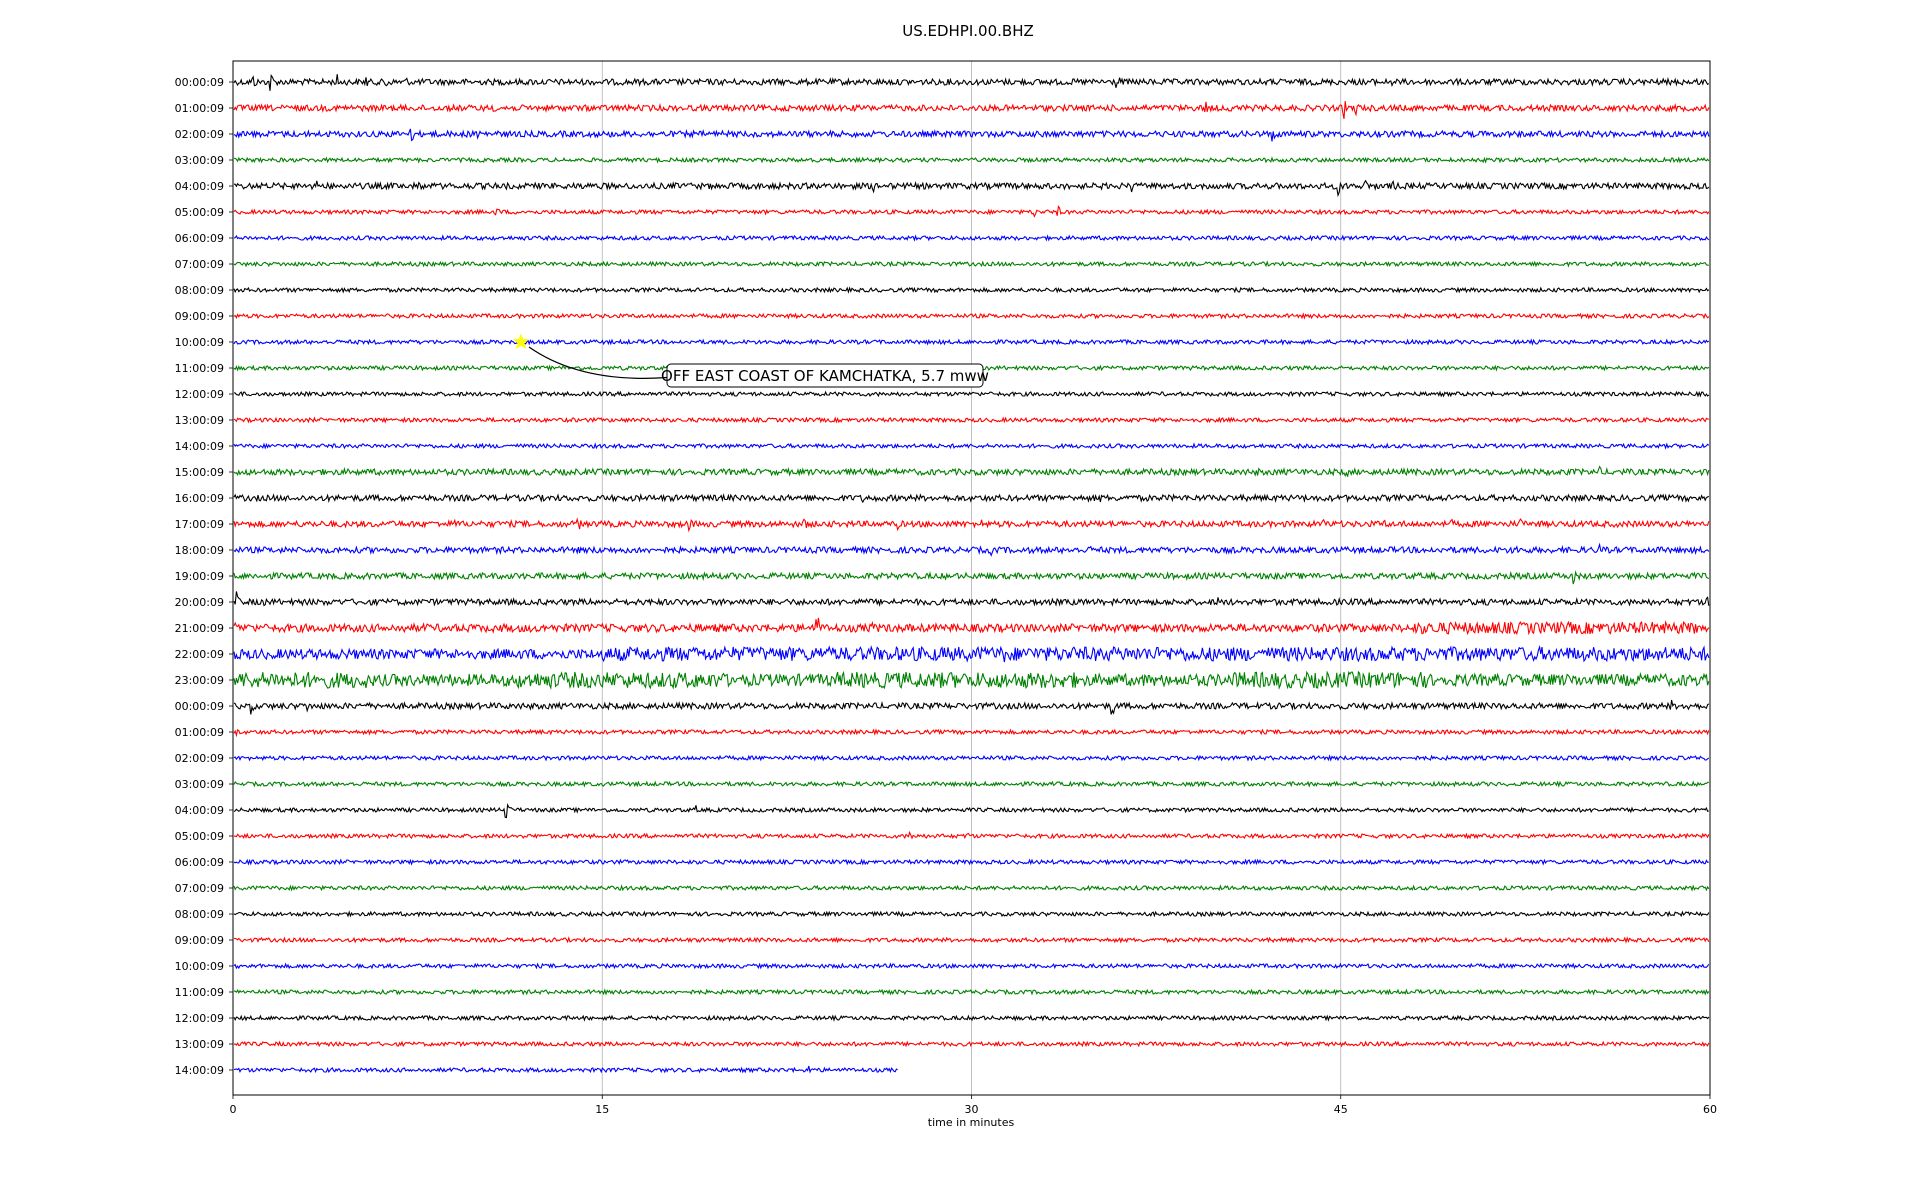 The width and height of the screenshot is (1920, 1200). I want to click on y-tick-label: 16:00:09, so click(199, 498).